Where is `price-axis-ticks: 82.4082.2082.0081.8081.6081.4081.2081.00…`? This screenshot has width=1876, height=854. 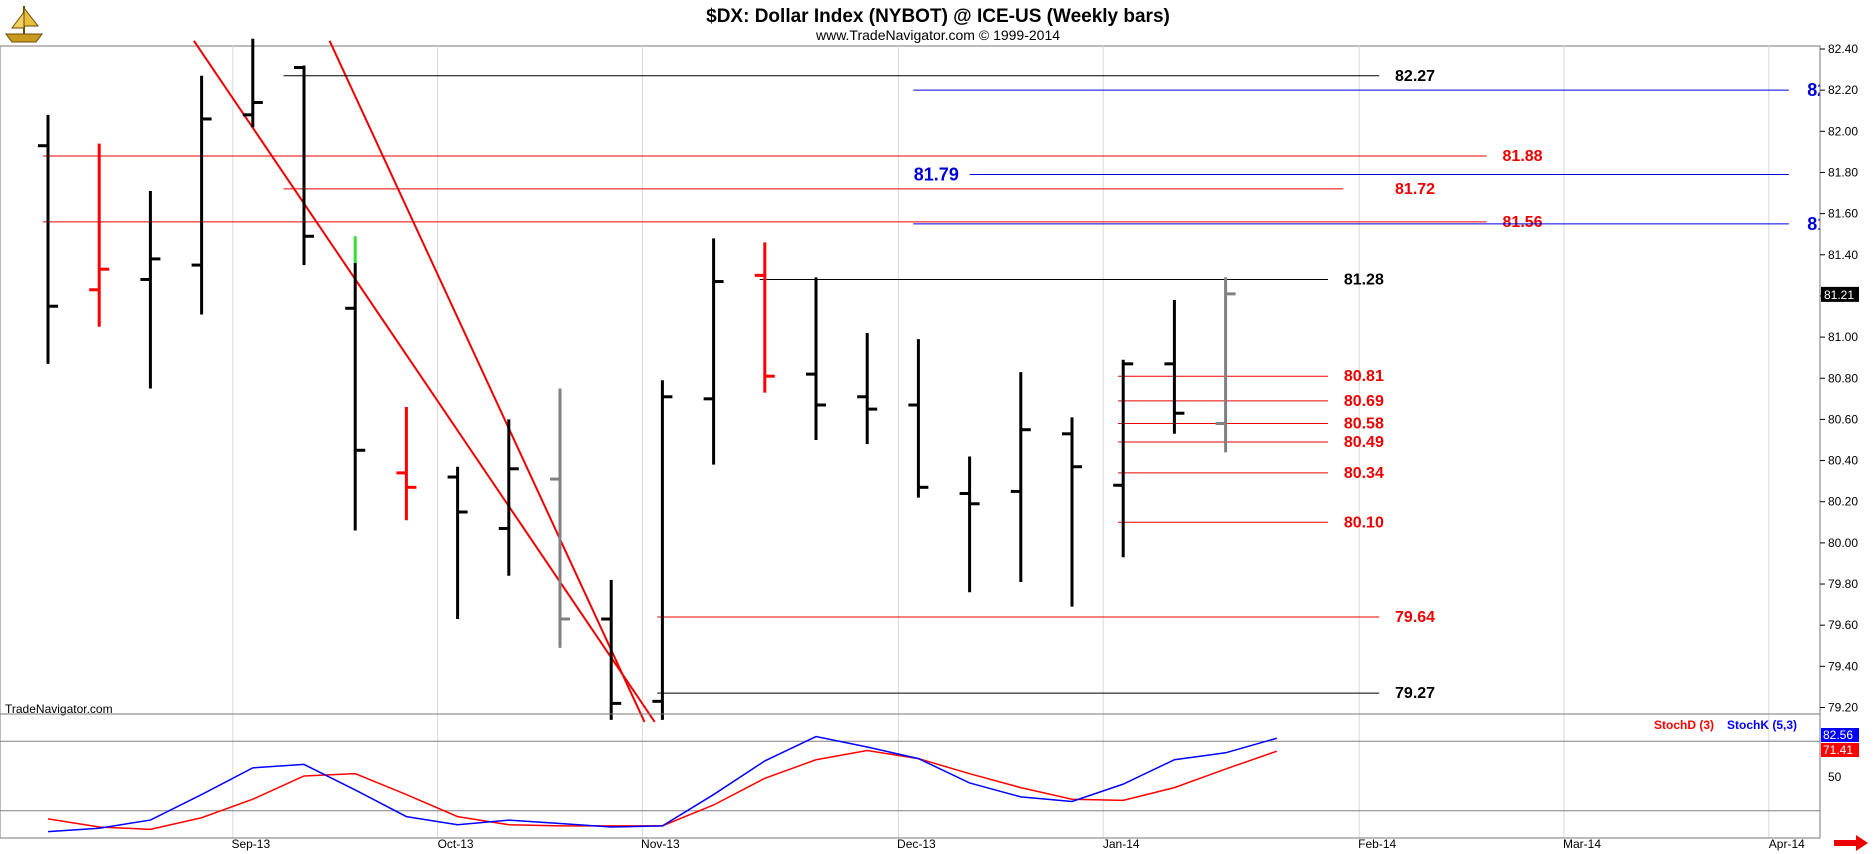
price-axis-ticks: 82.4082.2082.0081.8081.6081.4081.2081.00… is located at coordinates (1839, 378).